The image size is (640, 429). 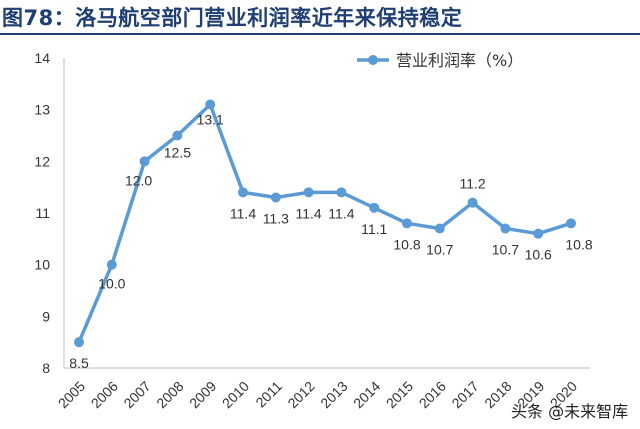 What do you see at coordinates (42, 265) in the screenshot?
I see `y-tick-label: 10` at bounding box center [42, 265].